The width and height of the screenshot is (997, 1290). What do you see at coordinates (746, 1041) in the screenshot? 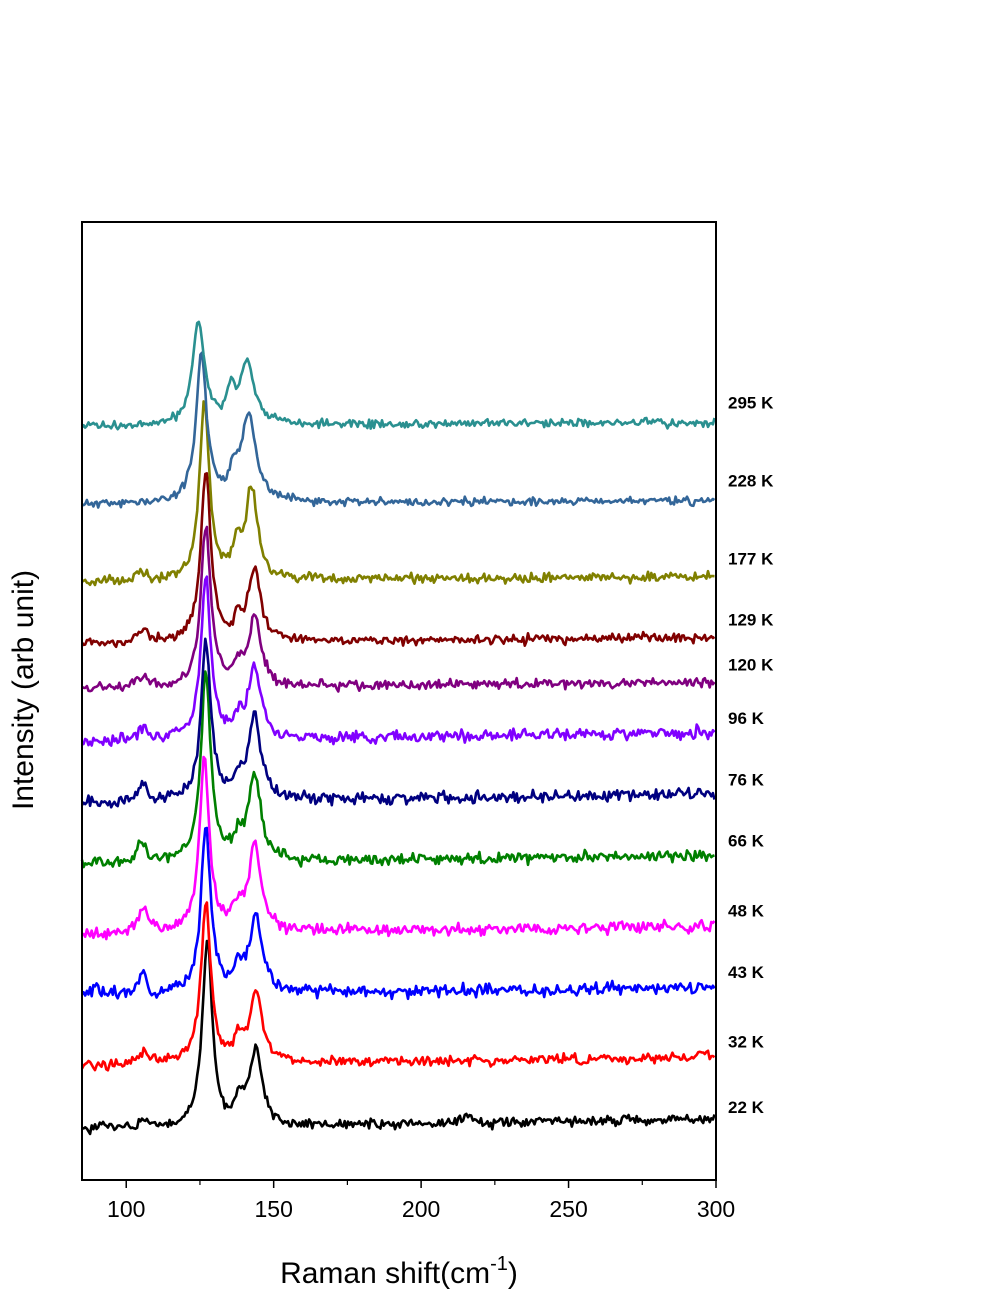
I see `series-label: 32 K` at bounding box center [746, 1041].